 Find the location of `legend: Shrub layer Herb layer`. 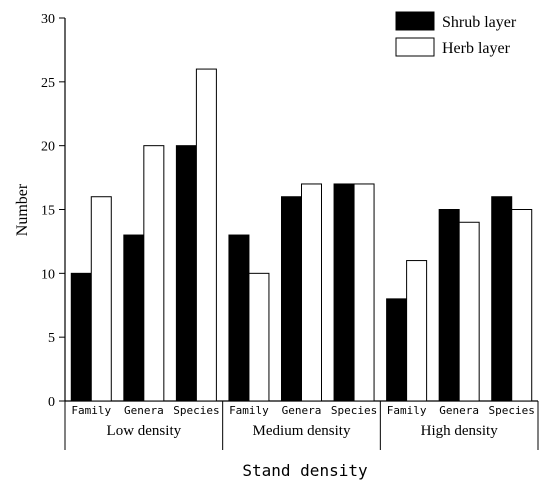

legend: Shrub layer Herb layer is located at coordinates (456, 34).